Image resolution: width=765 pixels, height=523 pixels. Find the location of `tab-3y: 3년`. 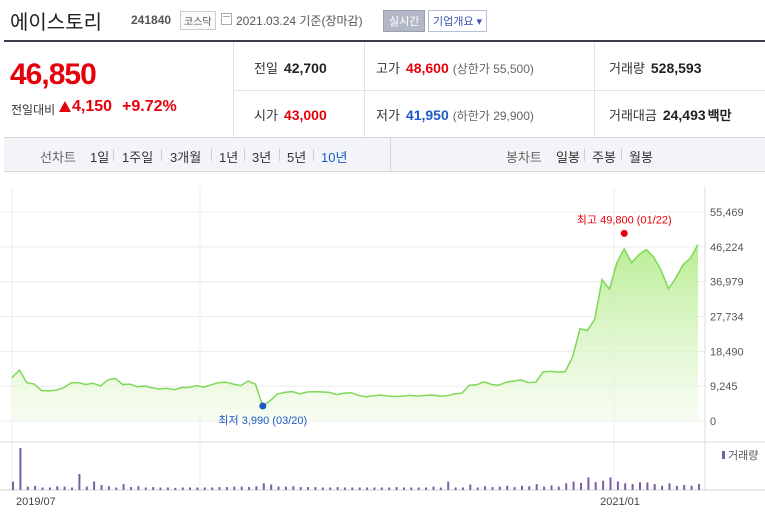

tab-3y: 3년 is located at coordinates (262, 157).